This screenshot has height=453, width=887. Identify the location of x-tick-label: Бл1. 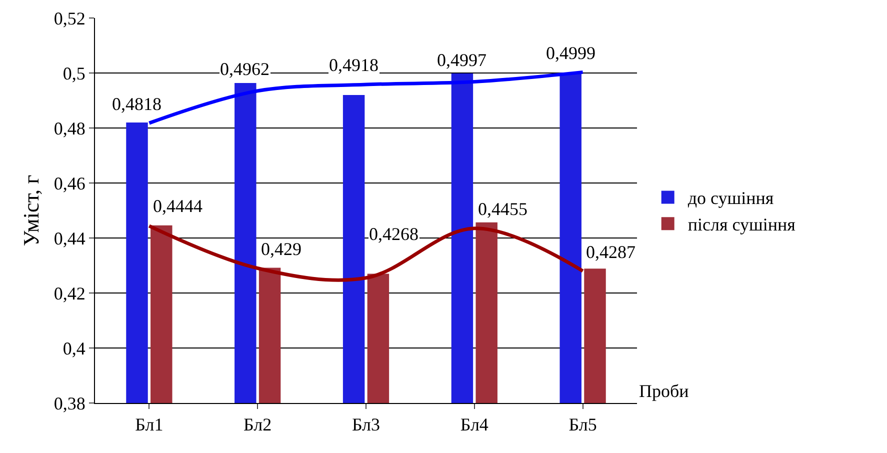
(149, 424).